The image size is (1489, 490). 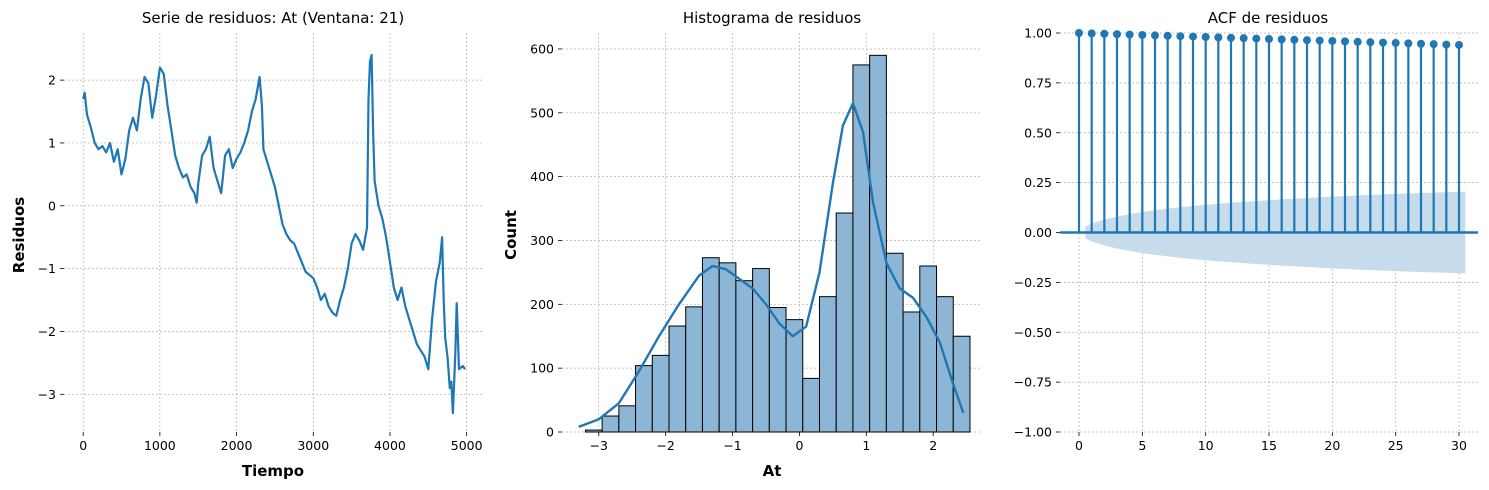 I want to click on histogram-ylabel: Count, so click(x=511, y=235).